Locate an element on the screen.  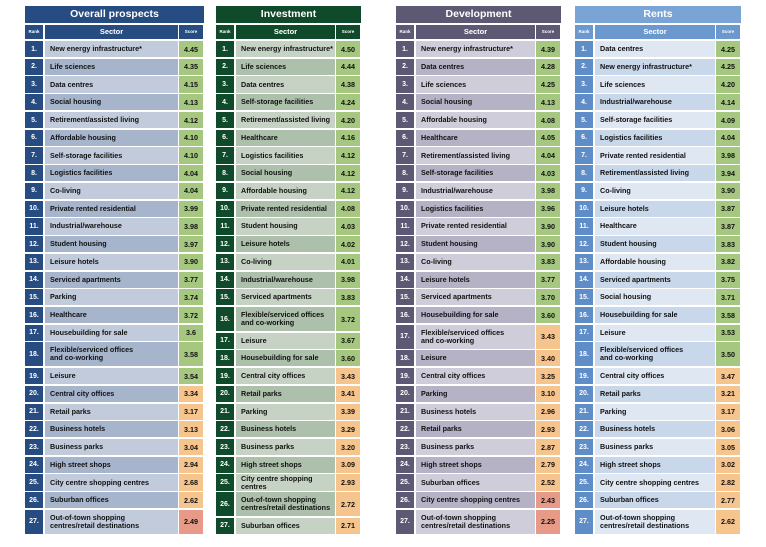
table-row: 15. Parking 3.74 is located at coordinates (114, 297).